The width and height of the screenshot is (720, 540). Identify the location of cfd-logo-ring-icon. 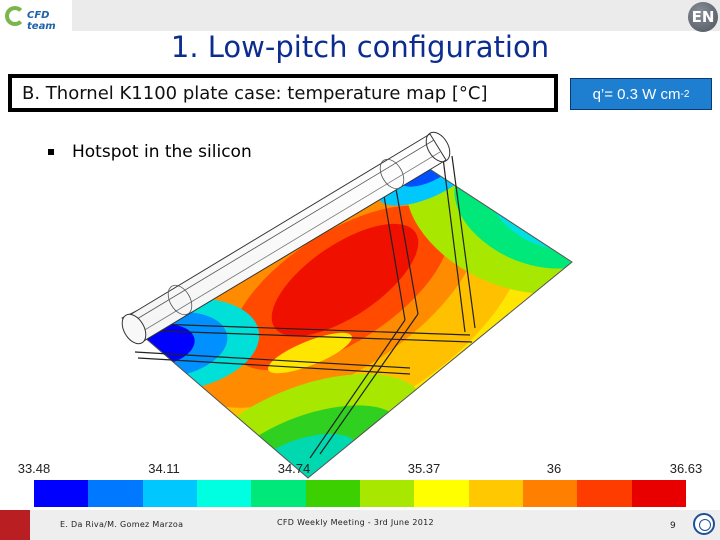
(15, 16).